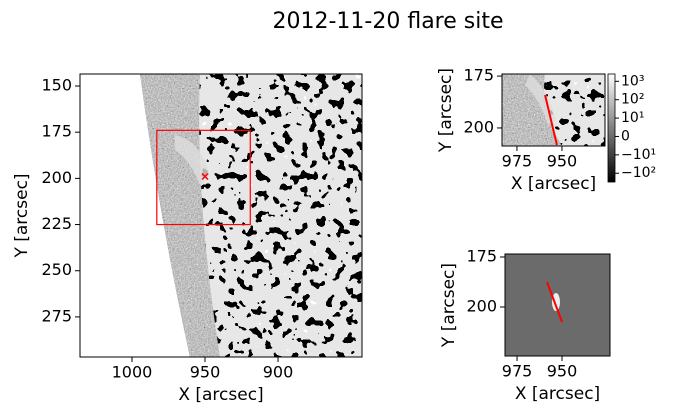 The height and width of the screenshot is (405, 673). I want to click on colorbar-tick-label: 0, so click(625, 136).